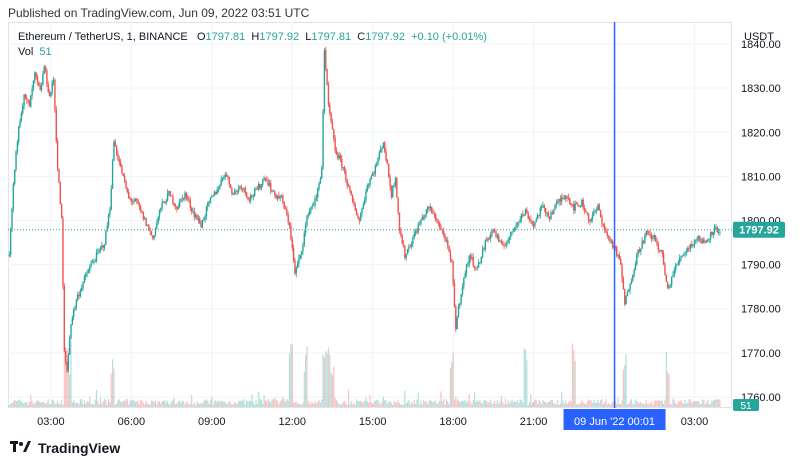 This screenshot has width=800, height=464. What do you see at coordinates (373, 422) in the screenshot?
I see `x-tick-label: 15:00` at bounding box center [373, 422].